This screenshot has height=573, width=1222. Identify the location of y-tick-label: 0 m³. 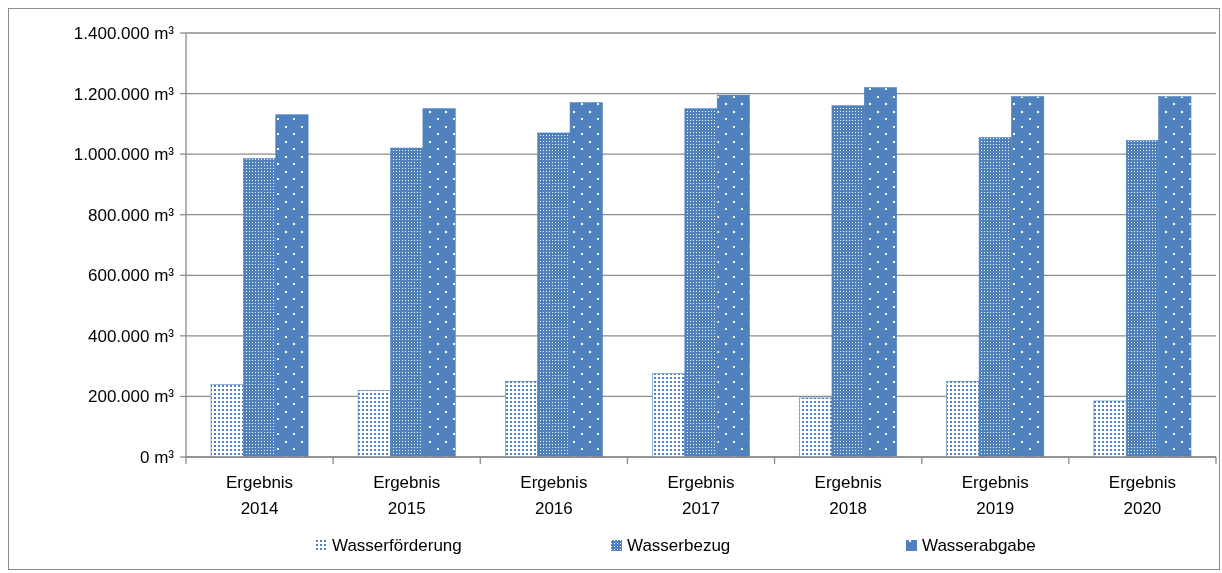
(157, 457).